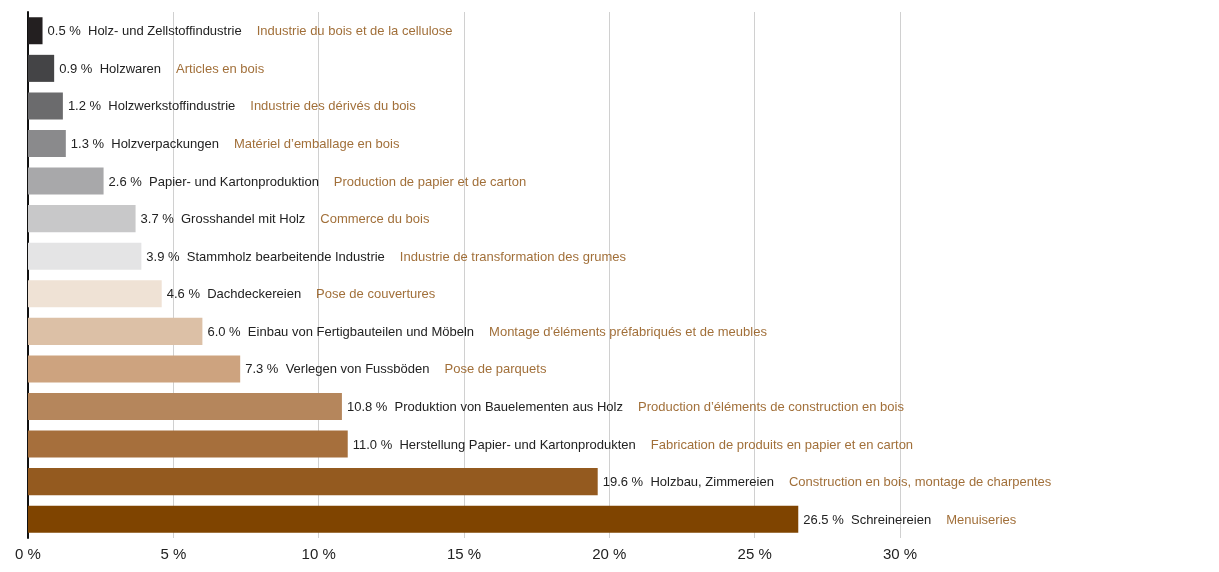 The width and height of the screenshot is (1219, 572). I want to click on text: 4.6 % Dachdeckereien, so click(234, 294).